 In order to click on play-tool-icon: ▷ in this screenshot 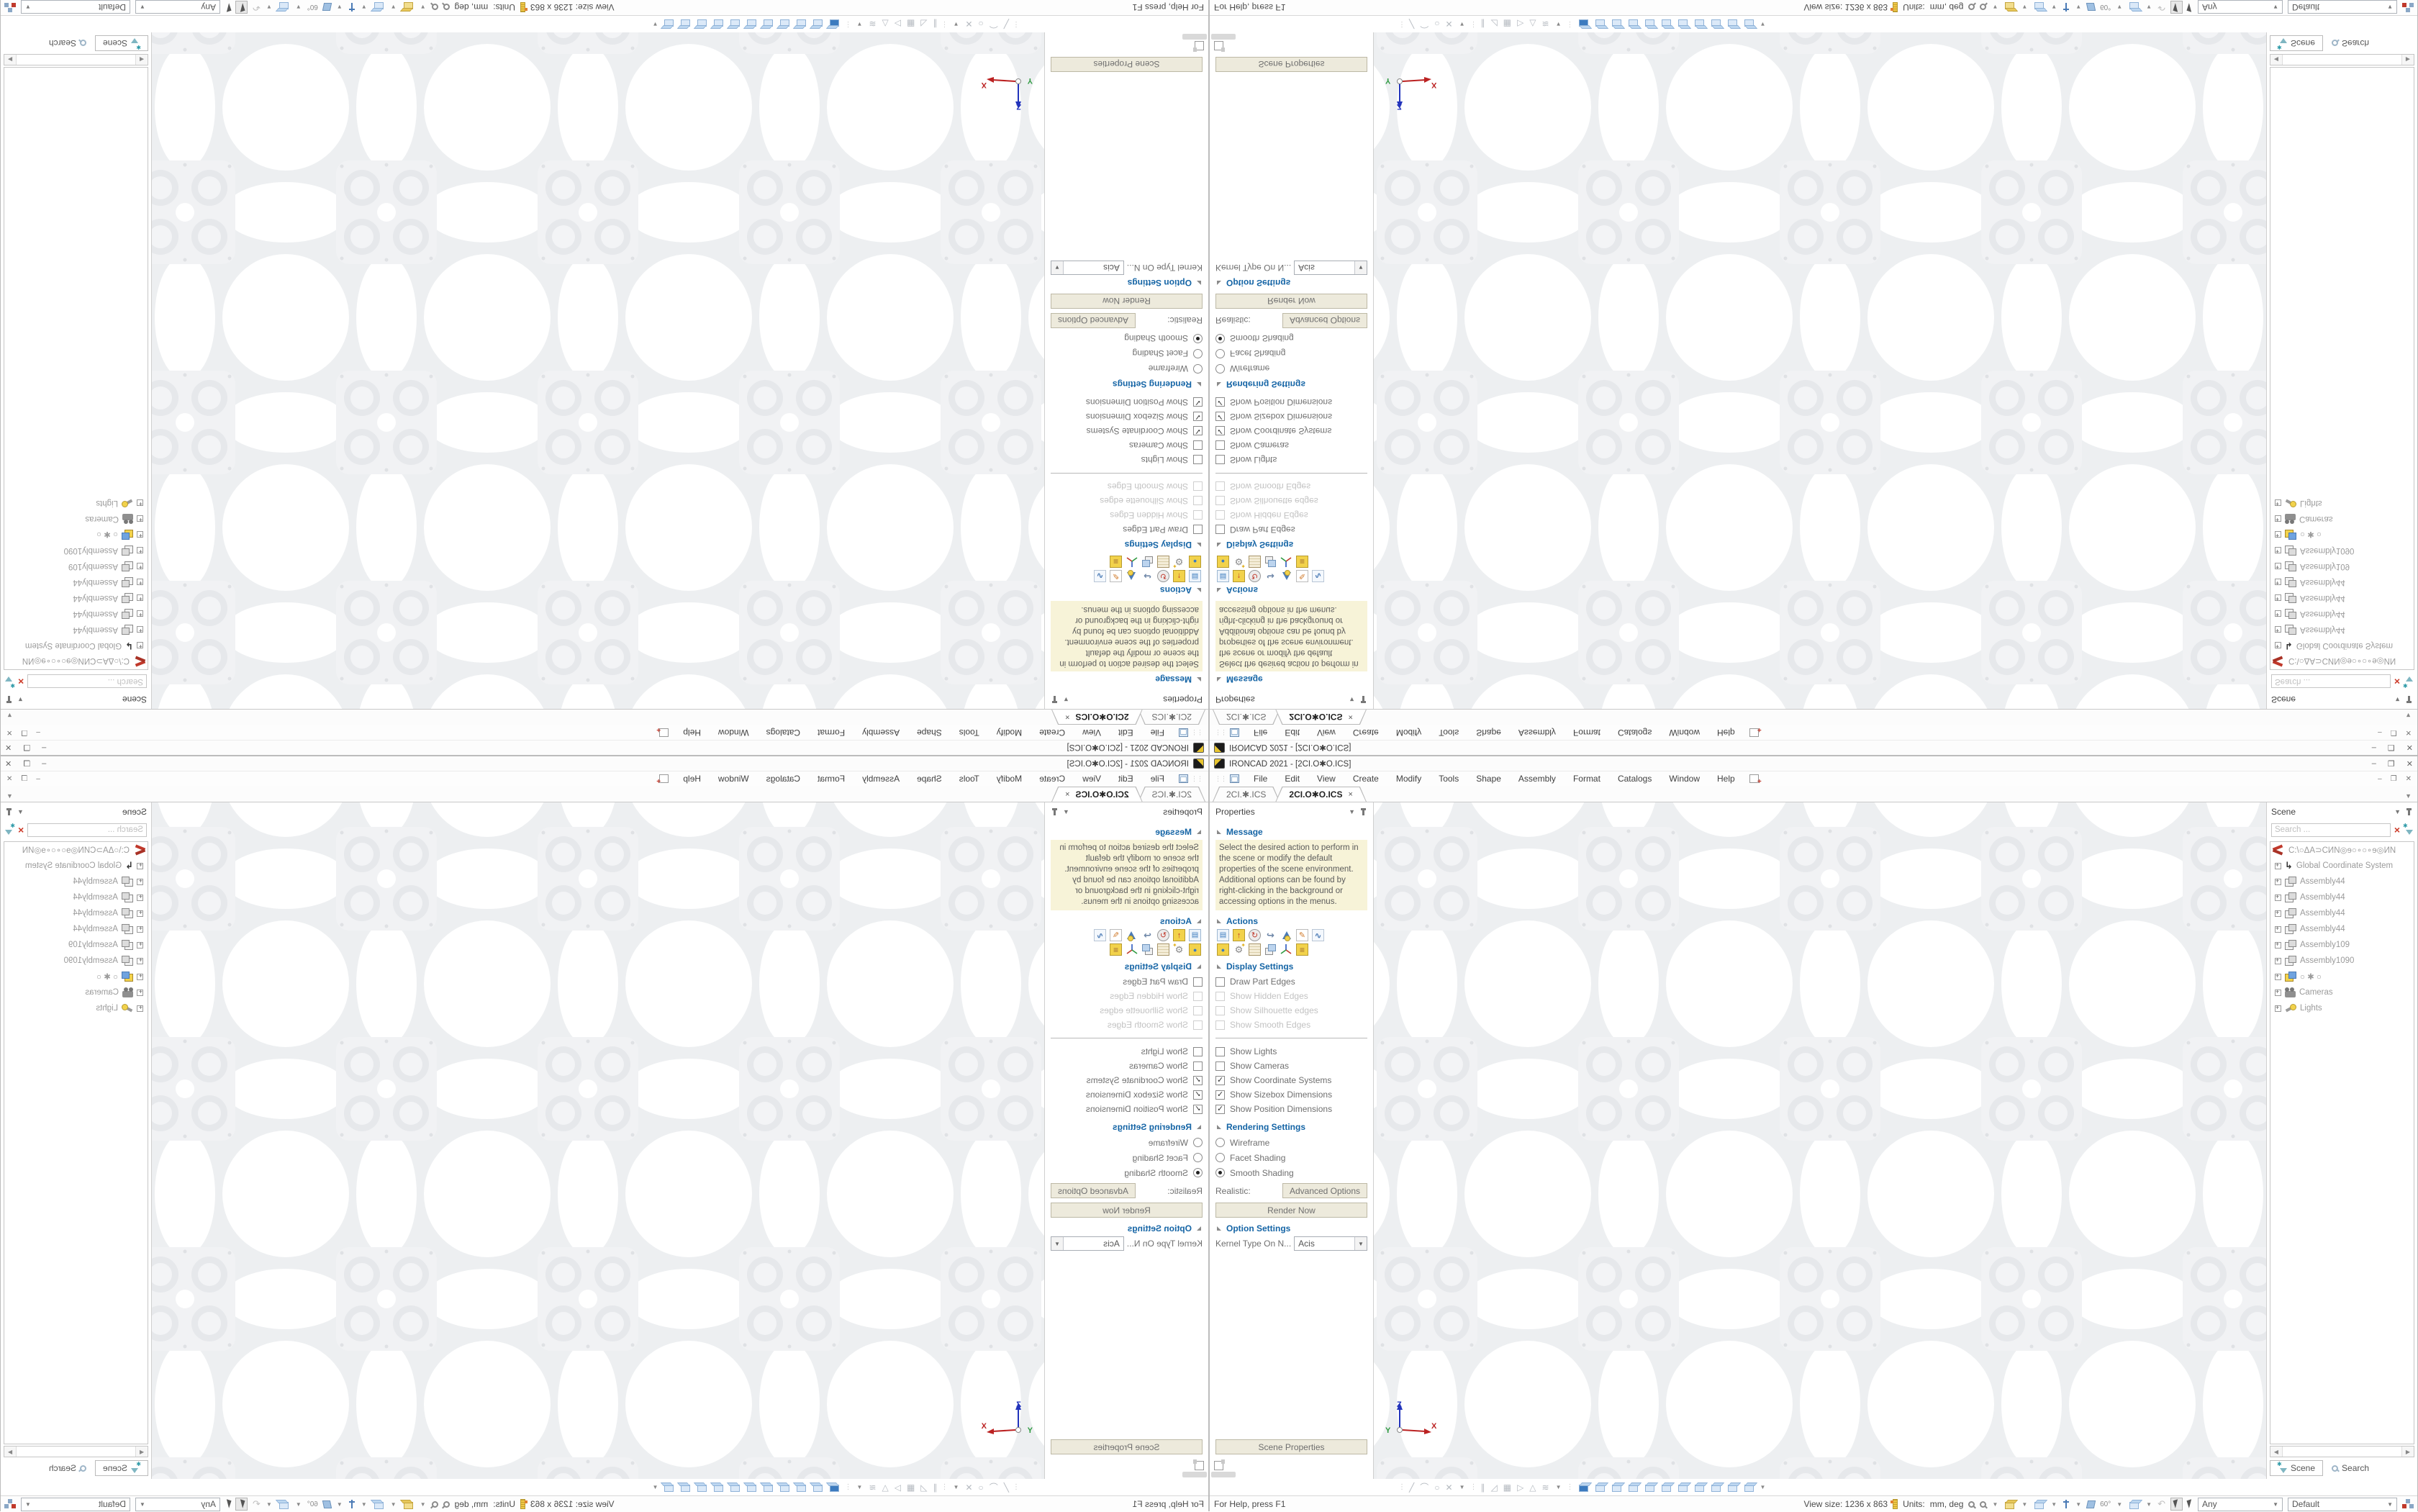, I will do `click(1521, 1488)`.